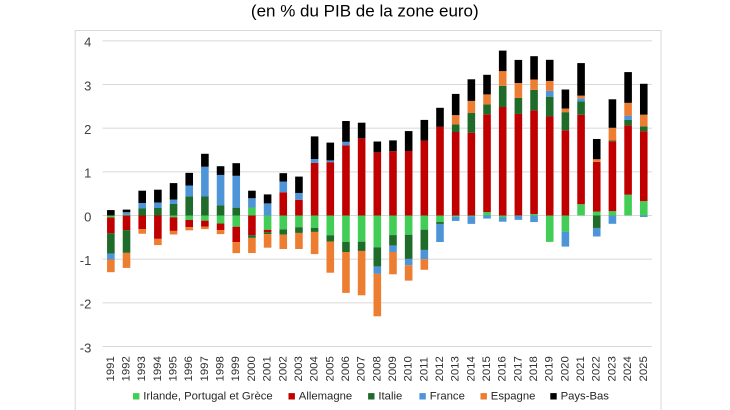 The width and height of the screenshot is (730, 410). I want to click on svg-text: (en % du PIB de la zone euro), so click(365, 11).